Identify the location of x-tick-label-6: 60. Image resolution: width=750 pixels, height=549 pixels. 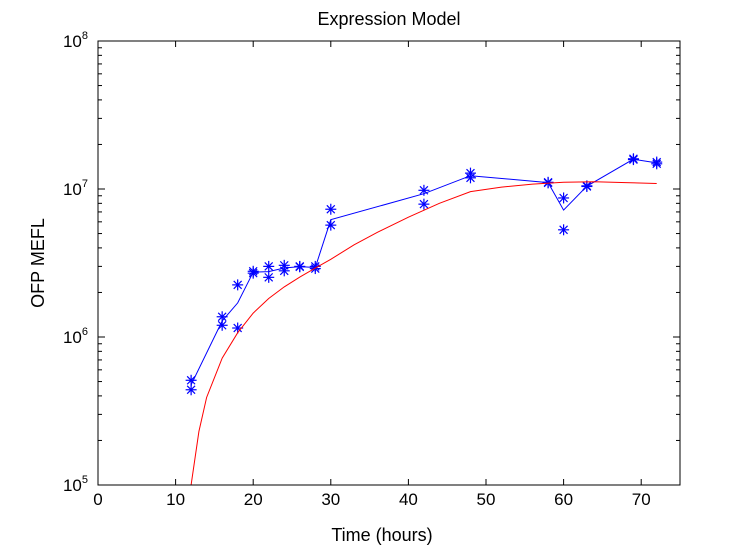
(563, 499).